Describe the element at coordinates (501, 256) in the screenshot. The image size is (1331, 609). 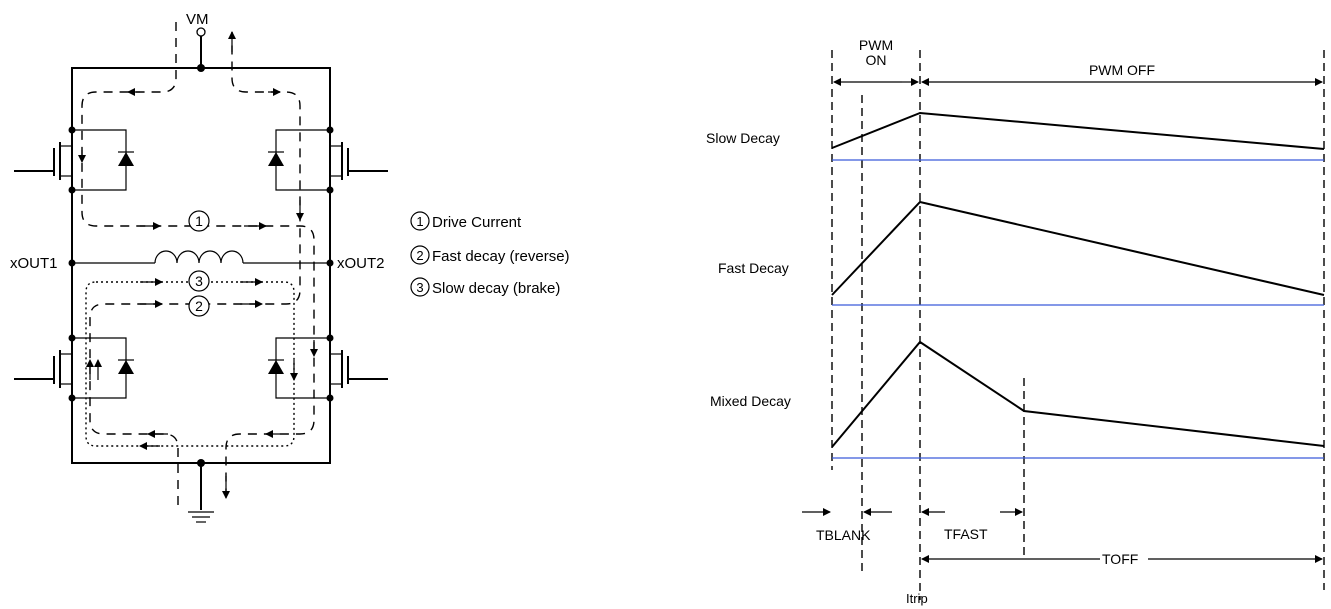
I see `legend-label: Fast decay (reverse)` at that location.